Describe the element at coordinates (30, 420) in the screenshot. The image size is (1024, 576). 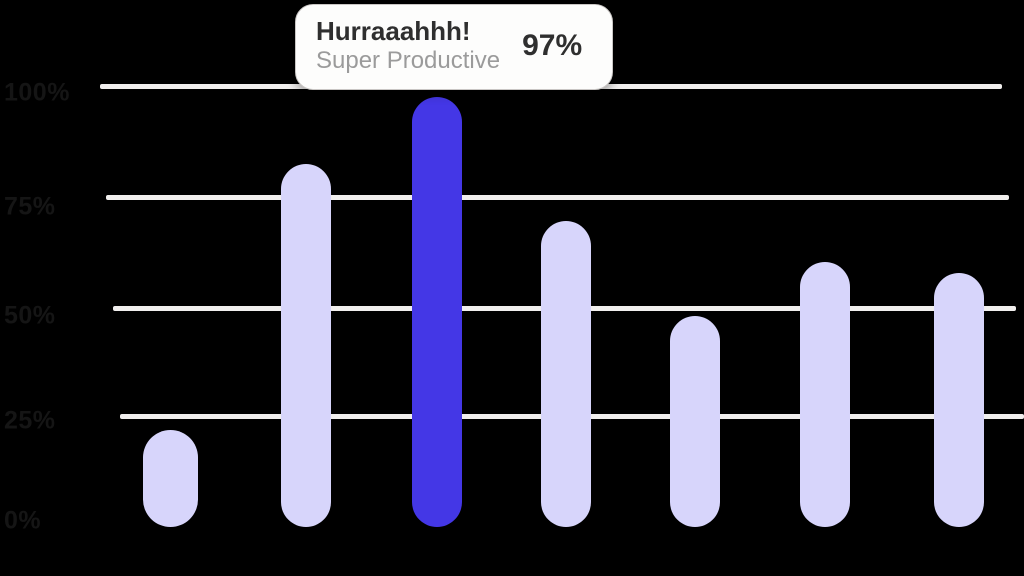
I see `y-axis-tick-25pct: 25%` at that location.